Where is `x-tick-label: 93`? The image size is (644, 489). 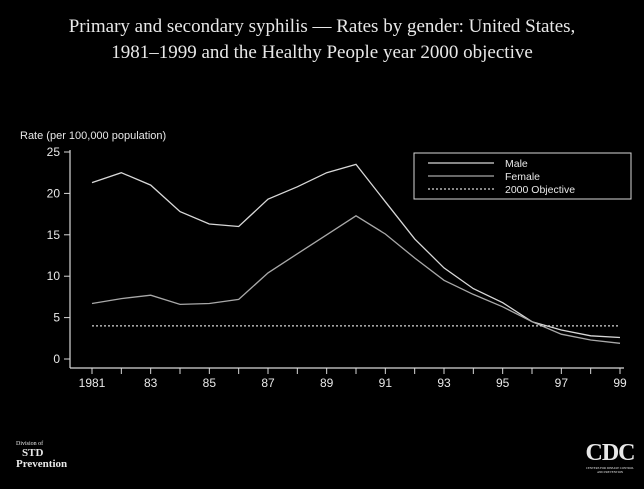
x-tick-label: 93 is located at coordinates (444, 383).